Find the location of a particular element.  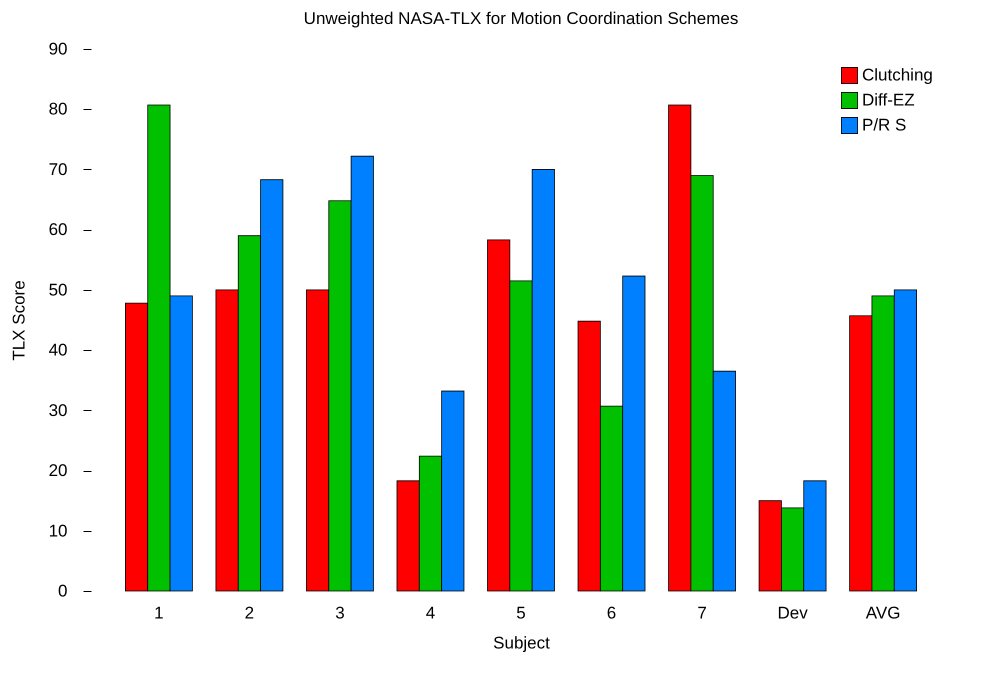

chart-title: Unweighted NASA-TLX for Motion Coordination Schemes is located at coordinates (521, 18).